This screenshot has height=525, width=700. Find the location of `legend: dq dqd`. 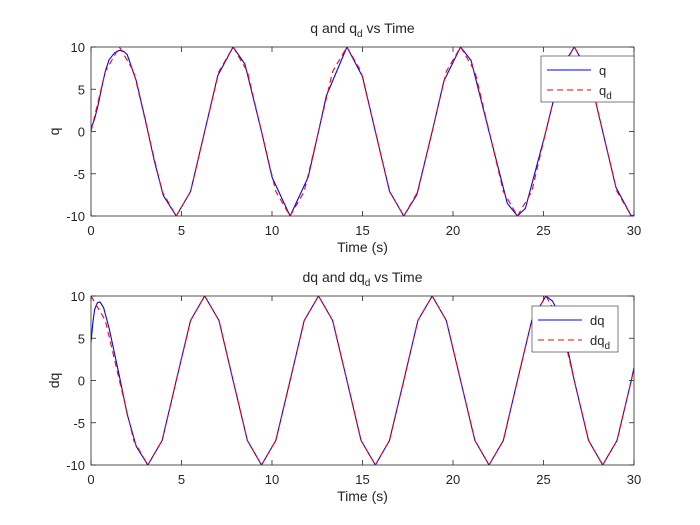

legend: dq dqd is located at coordinates (575, 329).